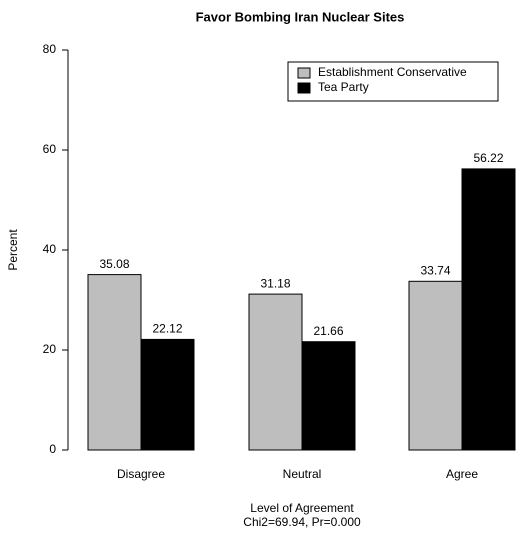  What do you see at coordinates (13, 250) in the screenshot?
I see `y-axis-label: Percent` at bounding box center [13, 250].